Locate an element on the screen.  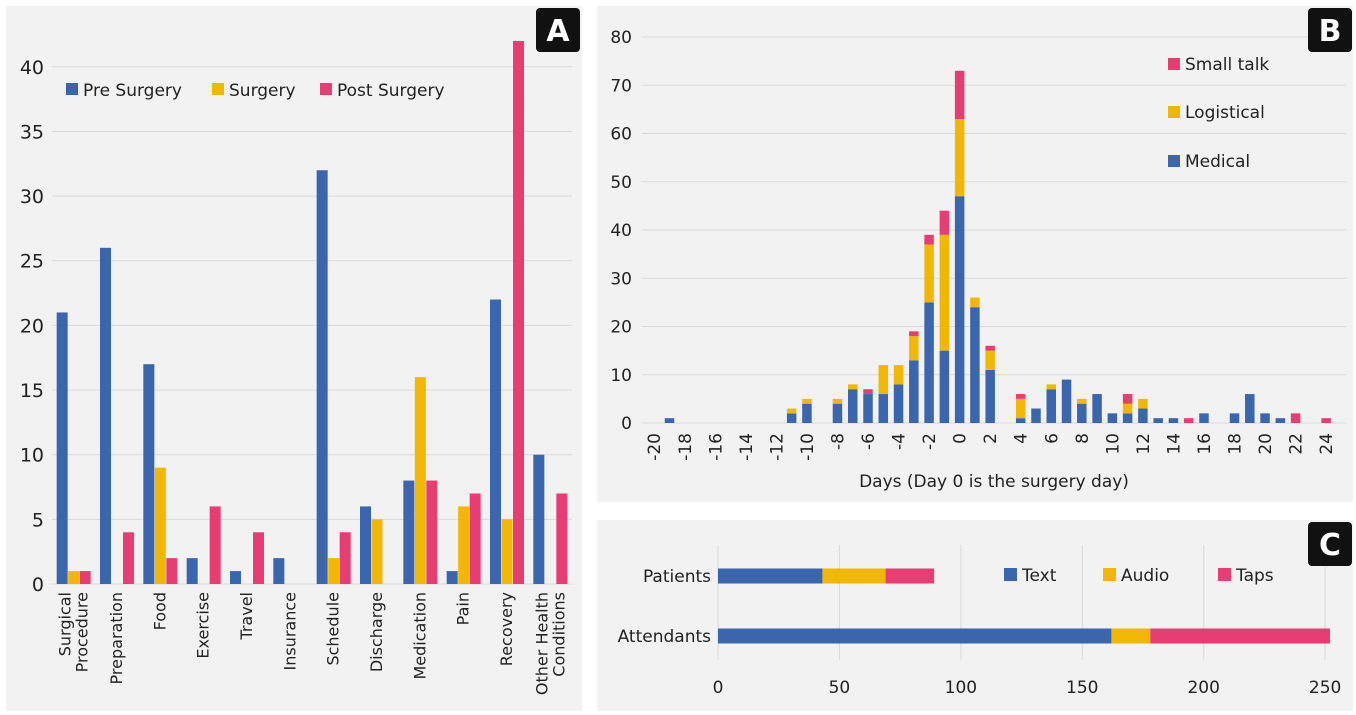
x-tick-label: 12 is located at coordinates (1144, 444).